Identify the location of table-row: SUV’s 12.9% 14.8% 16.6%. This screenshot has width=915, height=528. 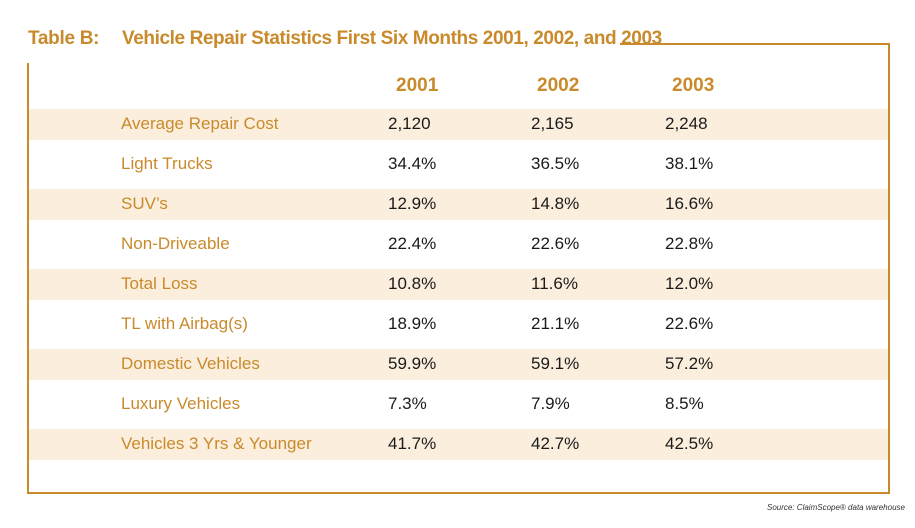
(458, 204).